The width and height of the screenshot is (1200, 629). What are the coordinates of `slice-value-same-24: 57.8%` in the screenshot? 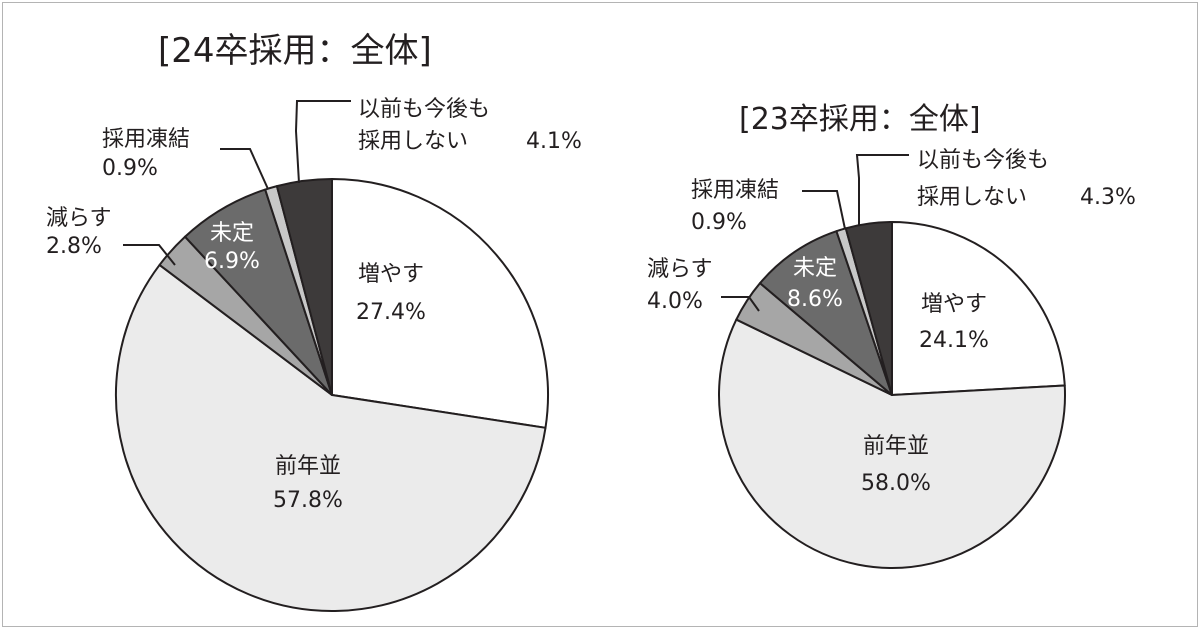 It's located at (308, 500).